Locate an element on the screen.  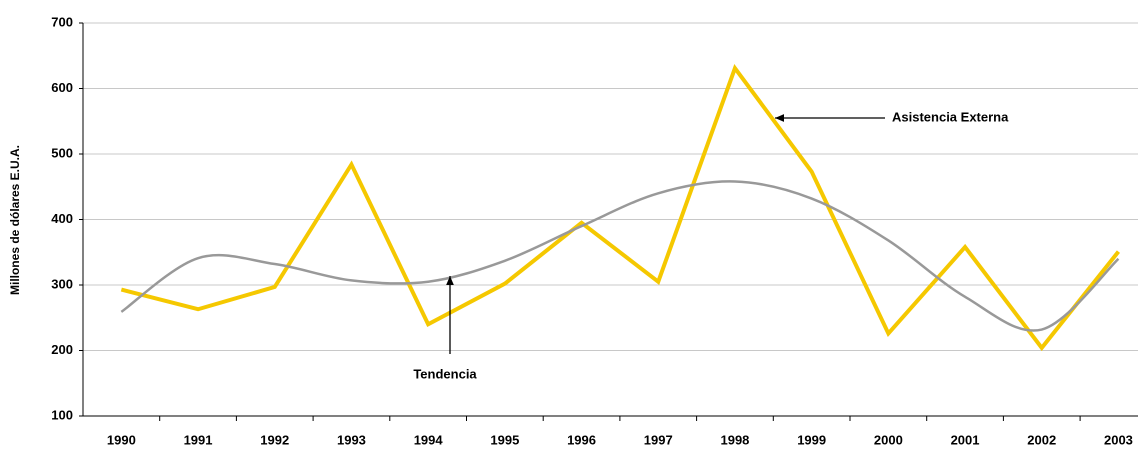
x-tick-label: 1991 is located at coordinates (198, 439).